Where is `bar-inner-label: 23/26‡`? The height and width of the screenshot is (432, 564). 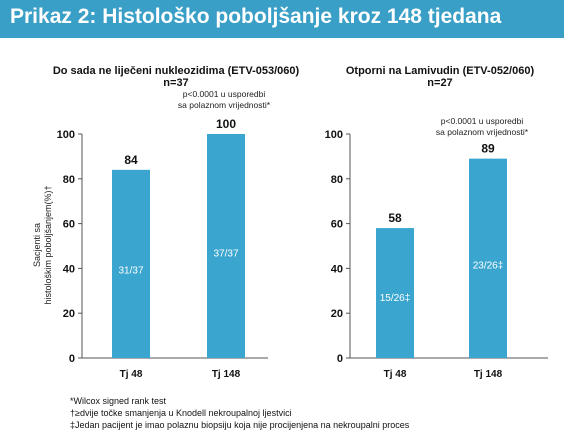 bar-inner-label: 23/26‡ is located at coordinates (488, 265).